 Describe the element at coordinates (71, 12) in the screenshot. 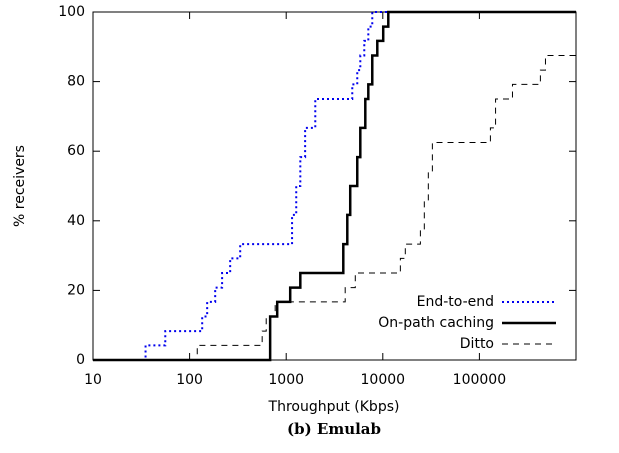

I see `y-tick-label: 100` at that location.